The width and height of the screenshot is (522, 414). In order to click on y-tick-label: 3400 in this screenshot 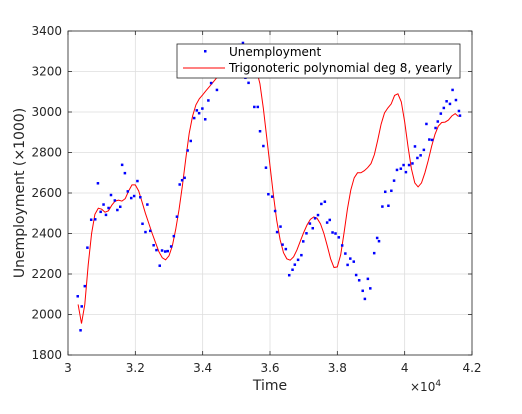, I will do `click(46, 31)`.